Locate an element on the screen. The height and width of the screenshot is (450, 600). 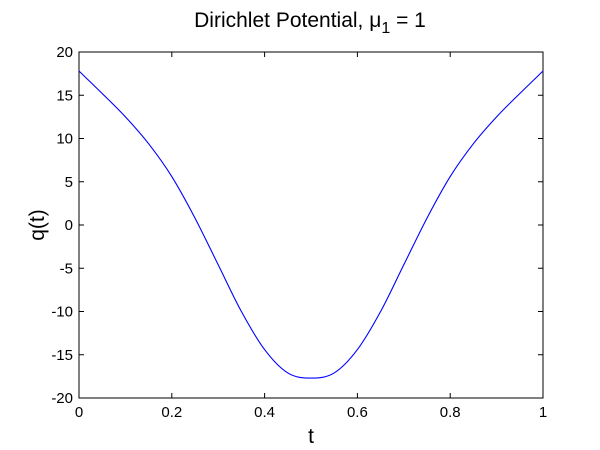
chart-title-subscript: 1 is located at coordinates (385, 28).